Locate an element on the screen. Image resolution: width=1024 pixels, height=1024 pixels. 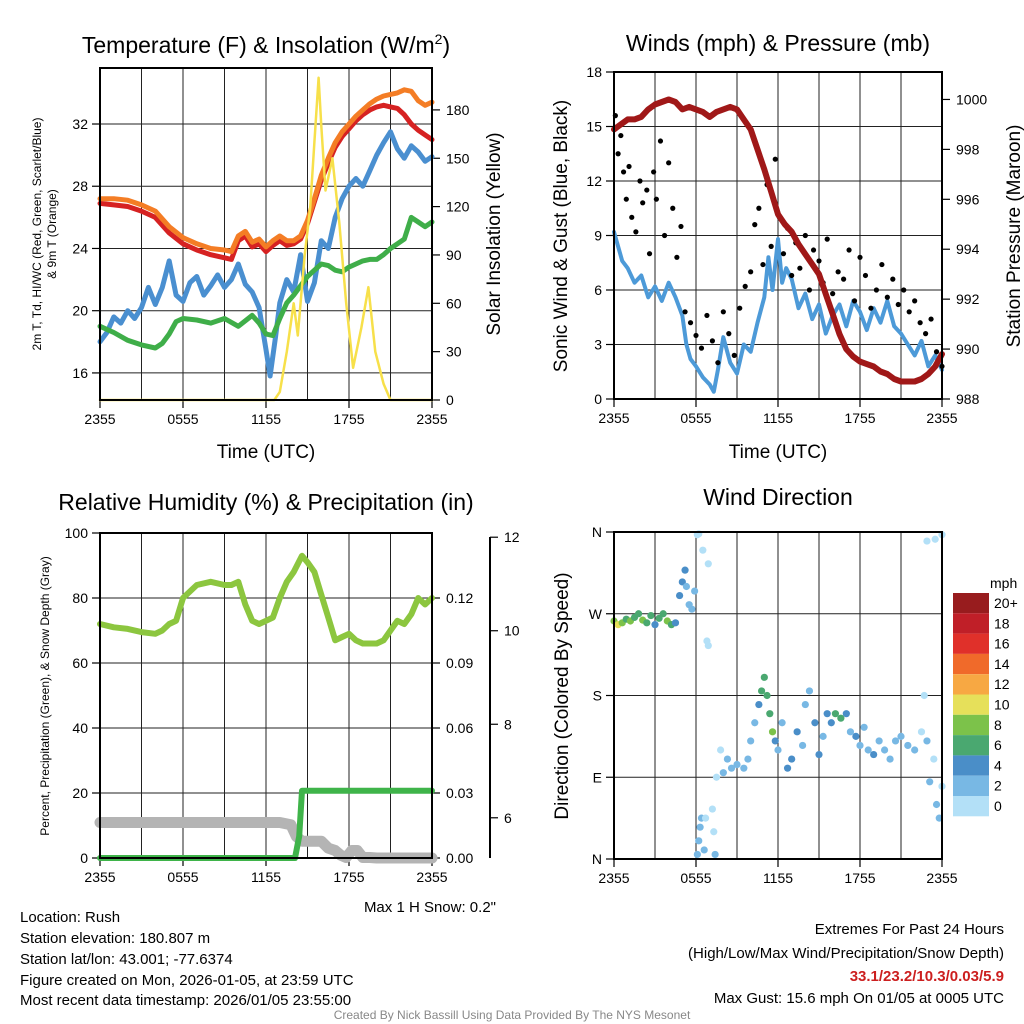
right-y-tick-label: 998 is located at coordinates (968, 149).